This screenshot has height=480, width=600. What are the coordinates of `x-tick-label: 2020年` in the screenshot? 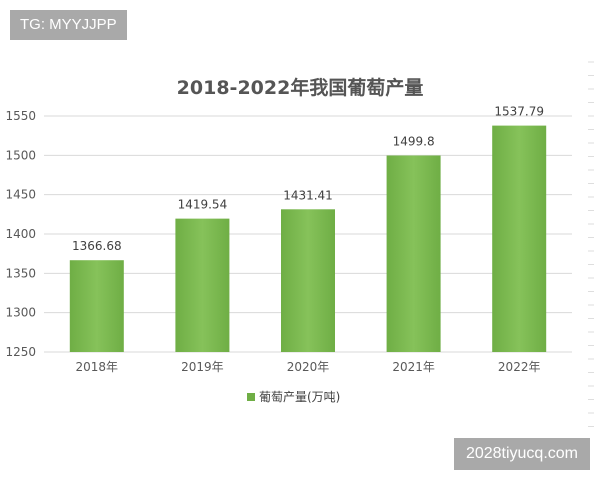 It's located at (308, 367).